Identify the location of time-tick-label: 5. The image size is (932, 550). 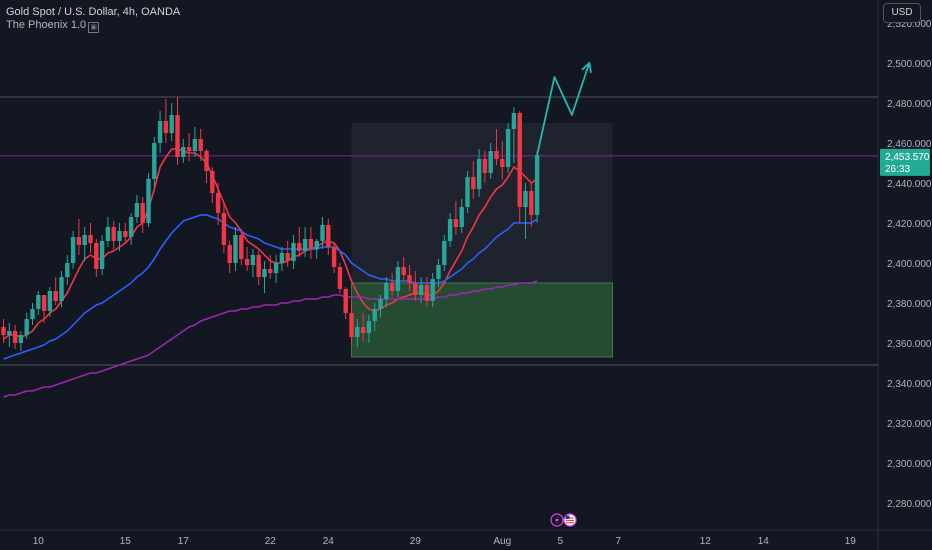
(561, 541).